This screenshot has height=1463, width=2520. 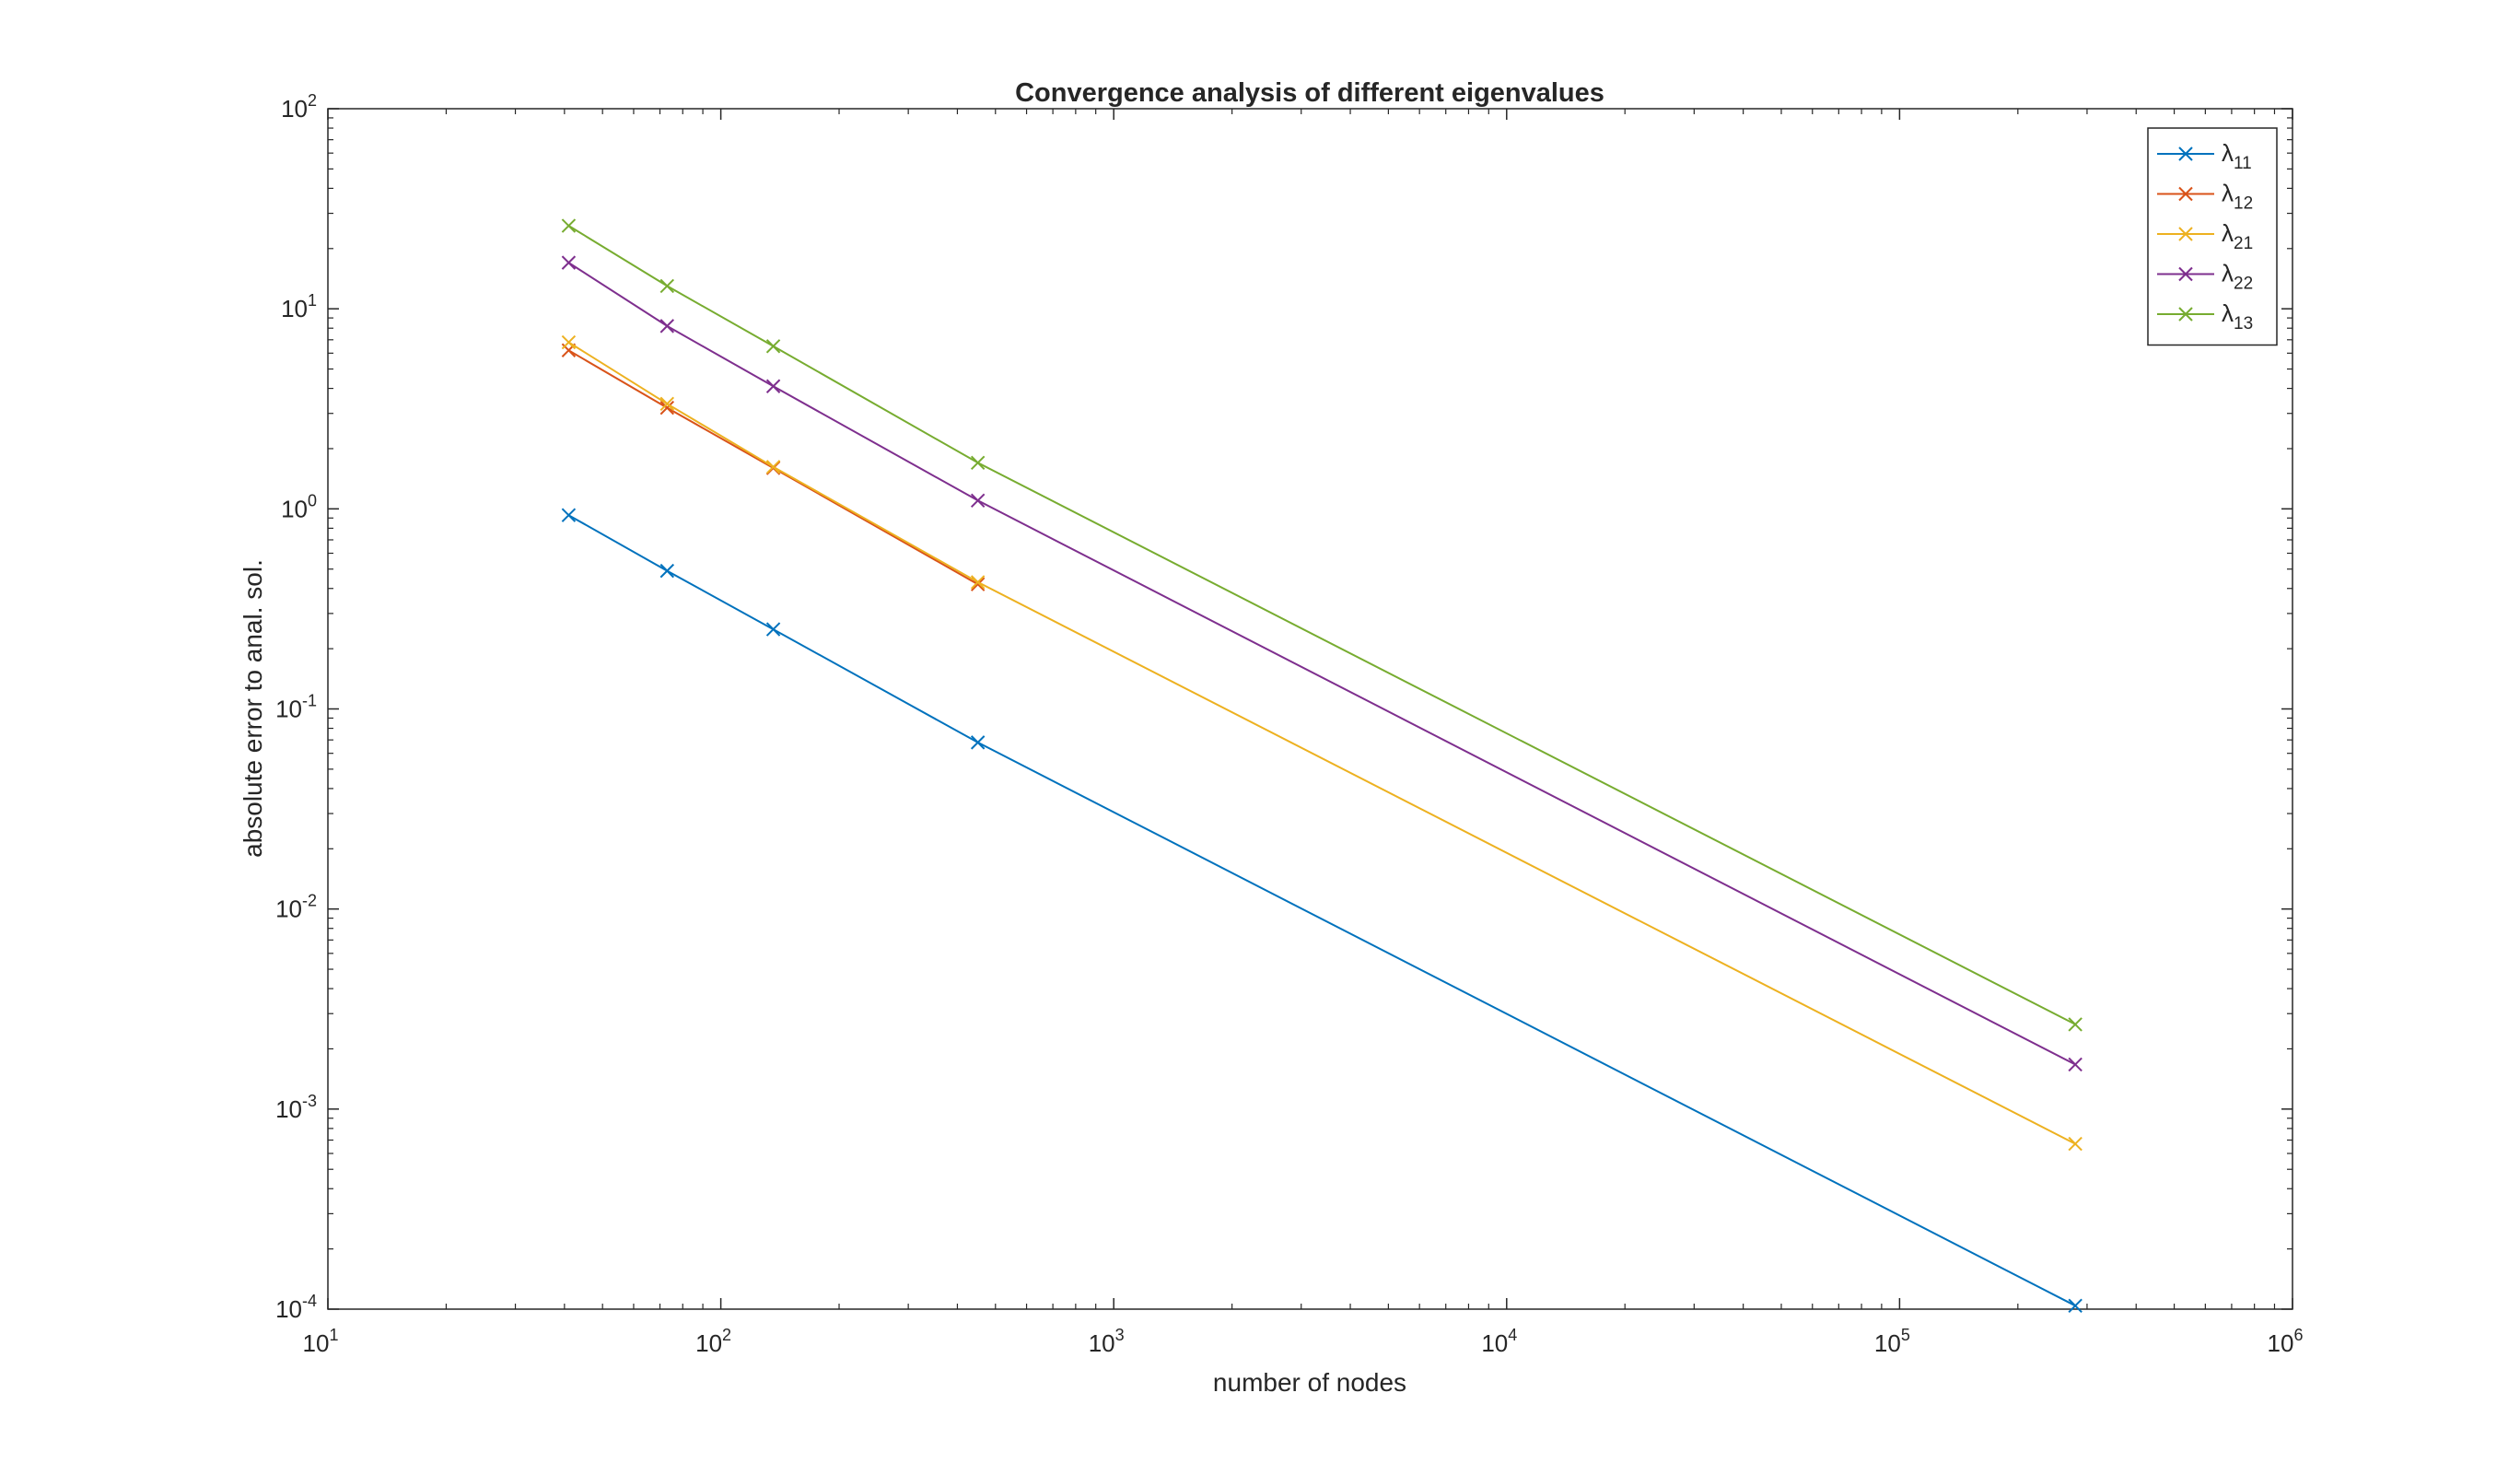 What do you see at coordinates (296, 907) in the screenshot?
I see `y-tick-label: 10⁻²` at bounding box center [296, 907].